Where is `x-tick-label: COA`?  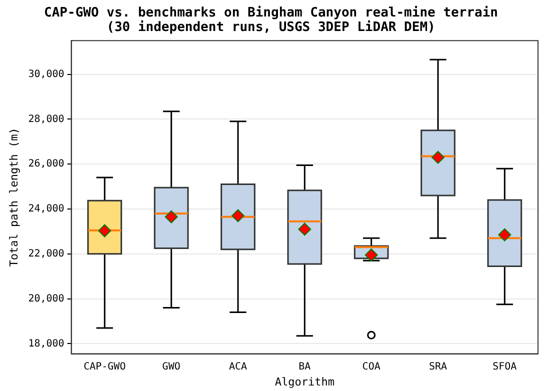
x-tick-label: COA is located at coordinates (371, 366).